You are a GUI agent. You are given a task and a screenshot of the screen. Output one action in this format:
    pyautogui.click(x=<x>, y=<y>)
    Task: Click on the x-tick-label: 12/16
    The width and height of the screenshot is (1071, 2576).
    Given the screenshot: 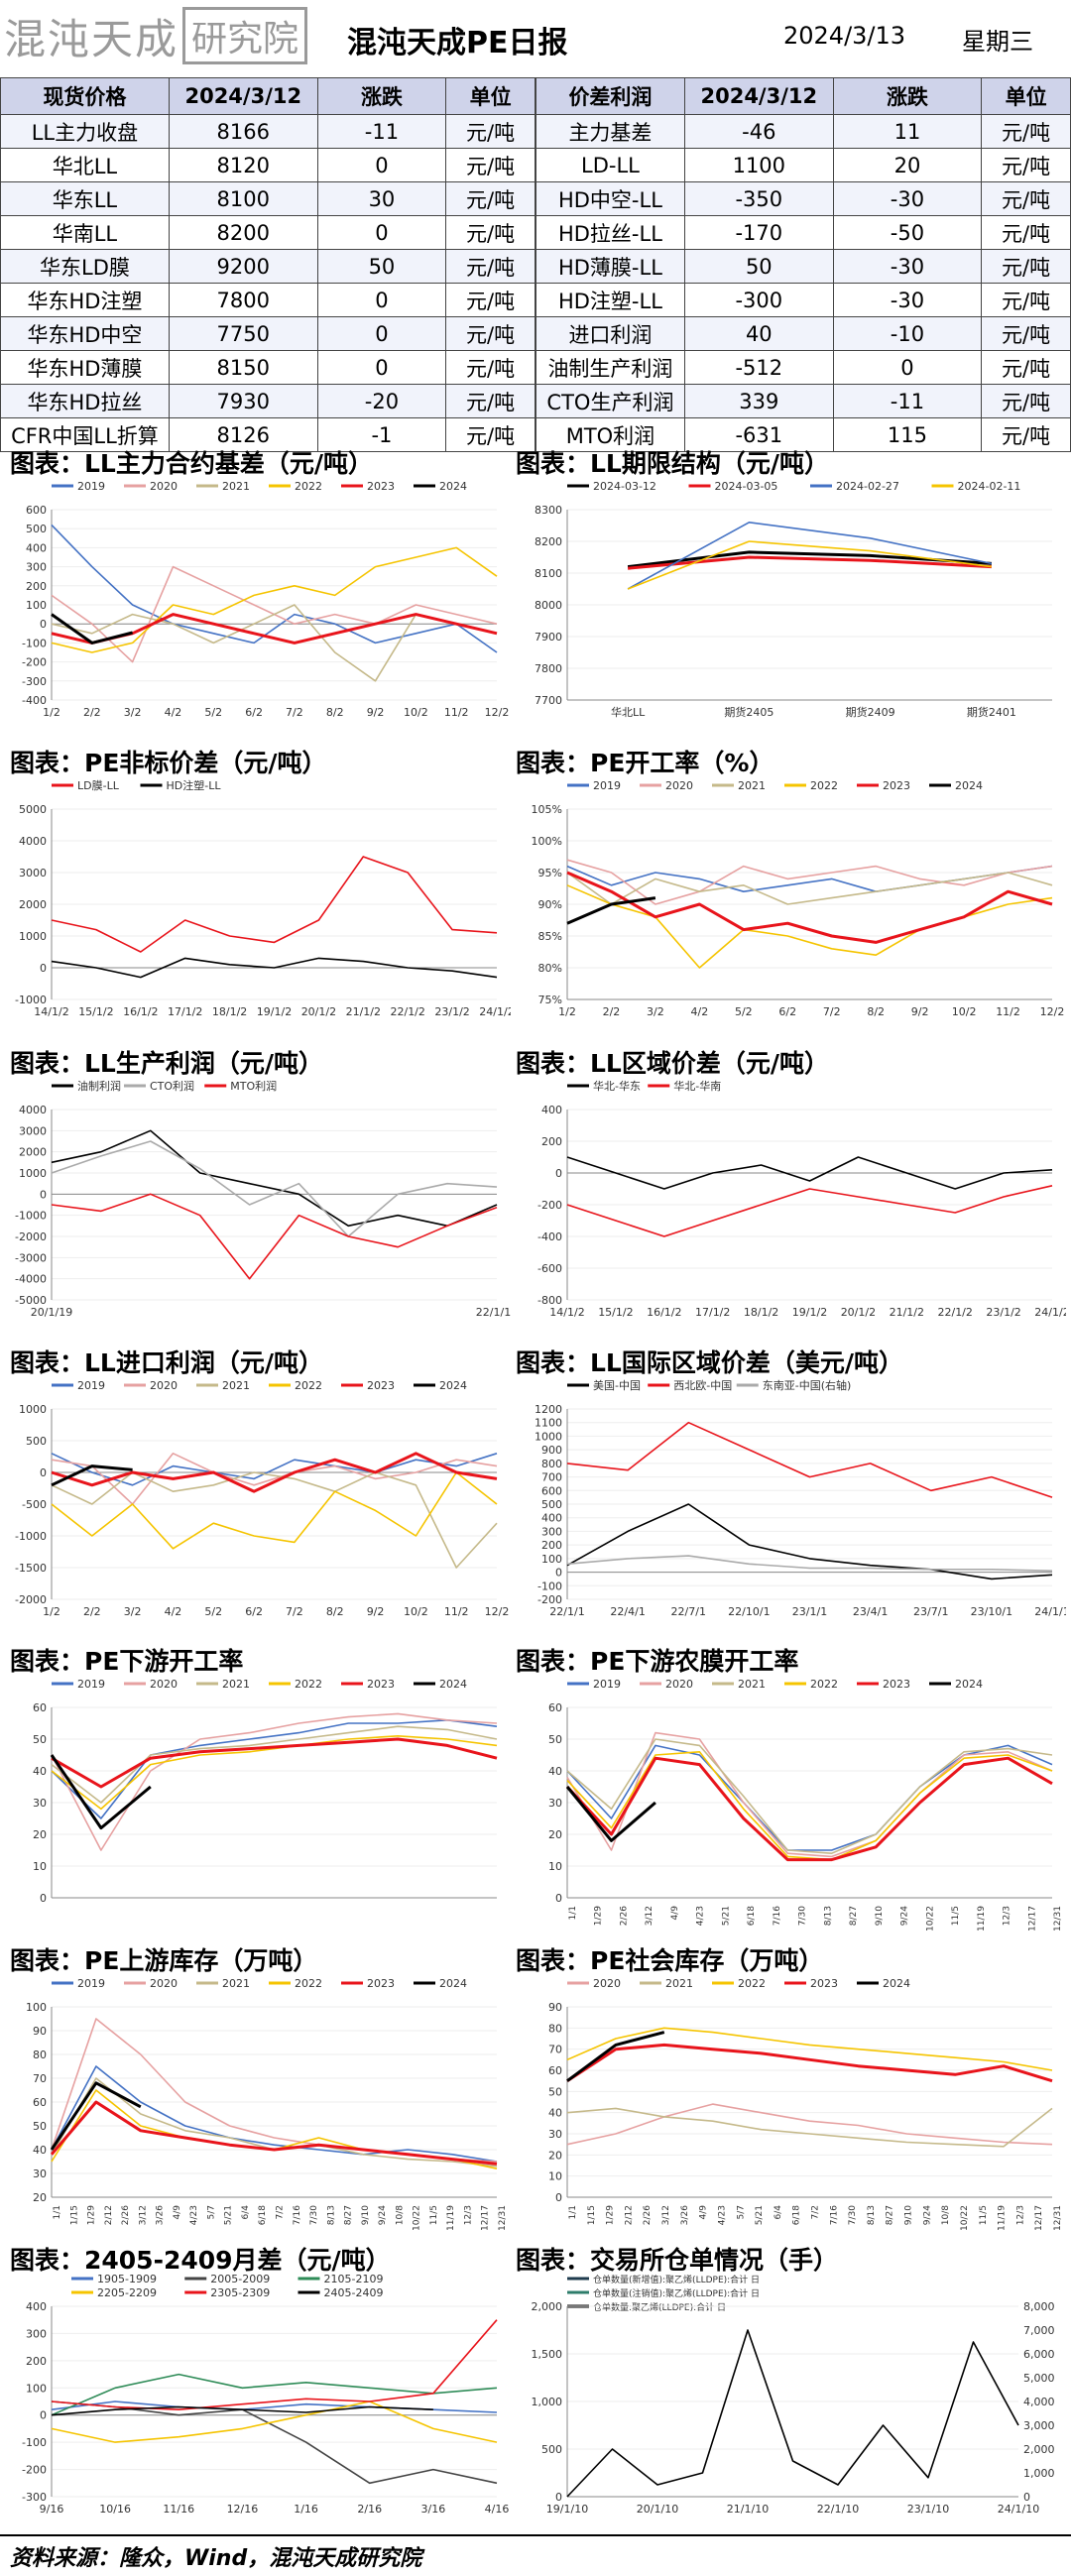 What is the action you would take?
    pyautogui.click(x=243, y=2509)
    